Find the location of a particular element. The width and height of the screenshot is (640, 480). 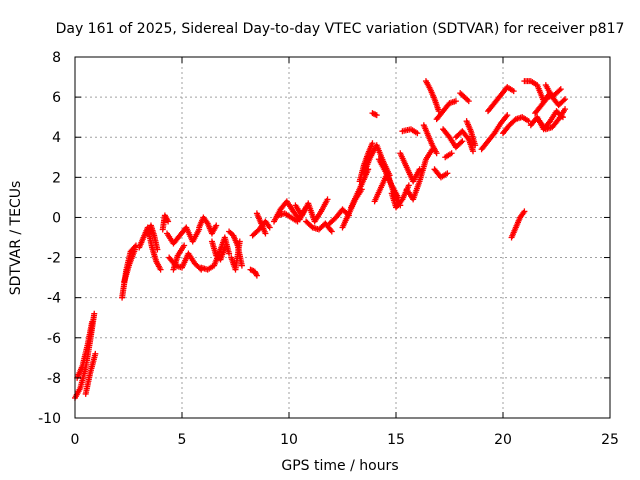

x-tick-label: 10 is located at coordinates (289, 440).